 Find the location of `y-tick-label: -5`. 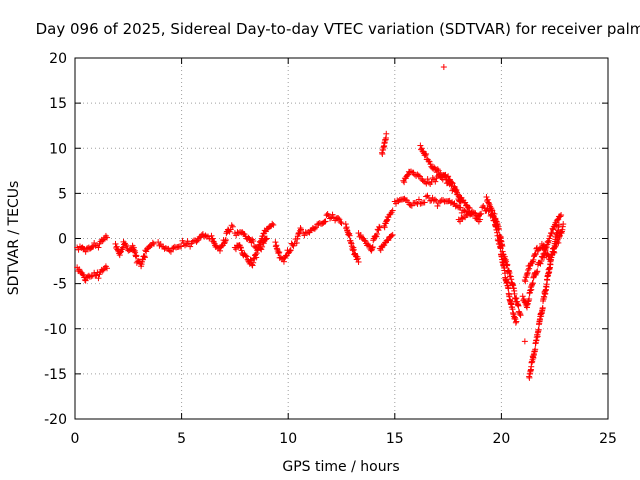

y-tick-label: -5 is located at coordinates (60, 285).